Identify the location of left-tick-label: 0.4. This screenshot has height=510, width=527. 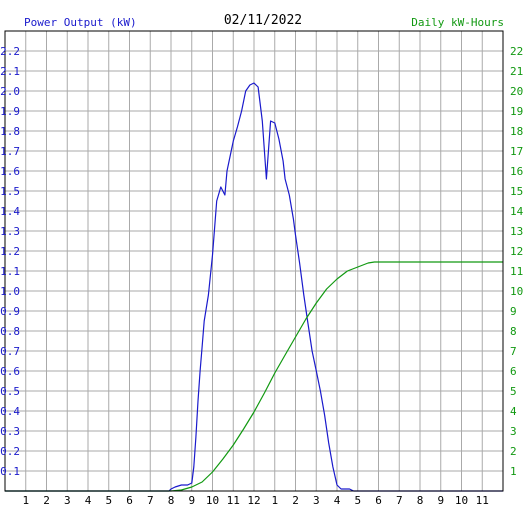
(10, 411).